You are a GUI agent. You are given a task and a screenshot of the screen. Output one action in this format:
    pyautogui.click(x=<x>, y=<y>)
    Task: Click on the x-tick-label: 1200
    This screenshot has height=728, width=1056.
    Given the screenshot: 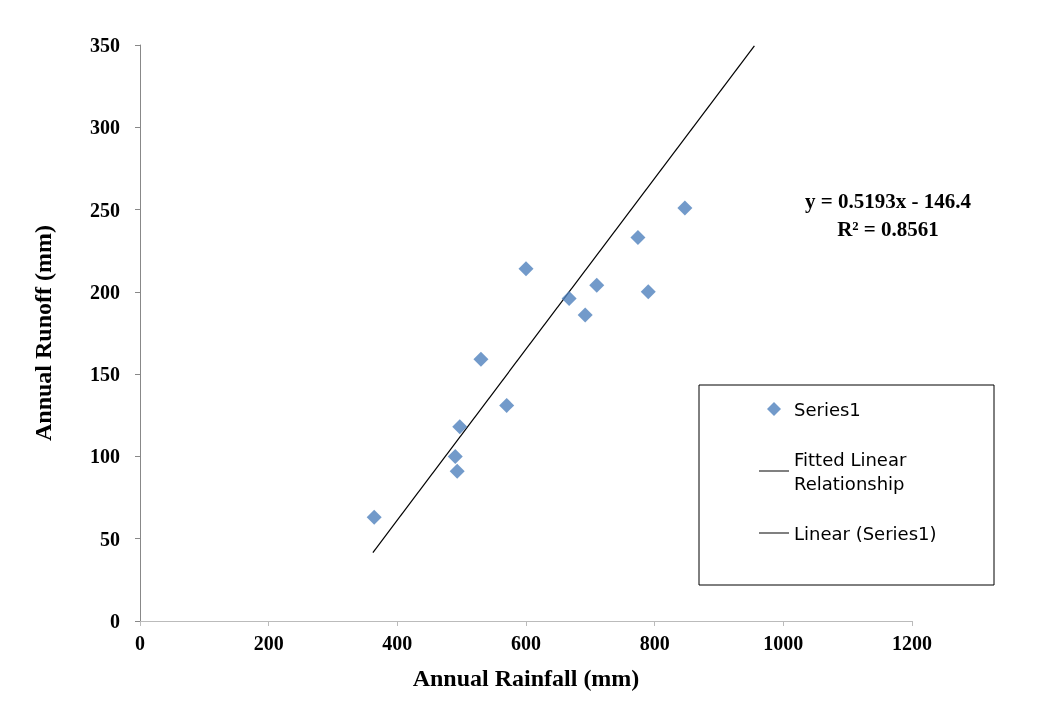 What is the action you would take?
    pyautogui.click(x=912, y=643)
    